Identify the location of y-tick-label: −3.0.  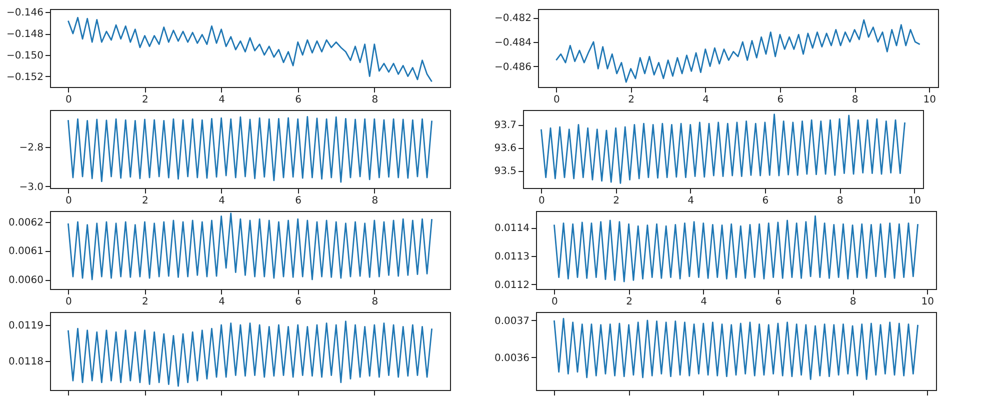
(31, 187).